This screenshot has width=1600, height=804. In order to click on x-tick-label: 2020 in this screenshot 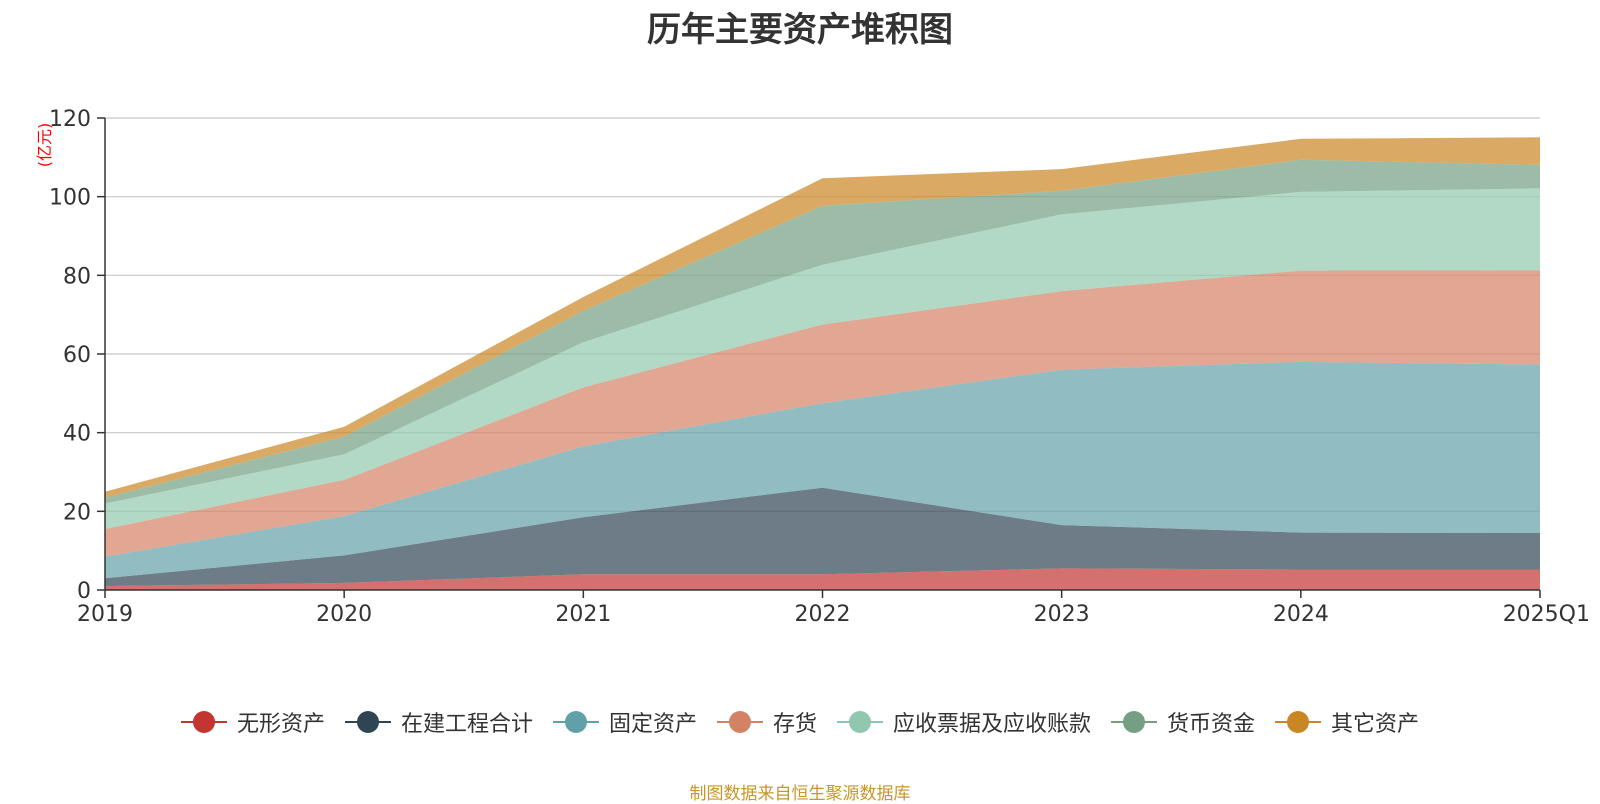, I will do `click(344, 614)`.